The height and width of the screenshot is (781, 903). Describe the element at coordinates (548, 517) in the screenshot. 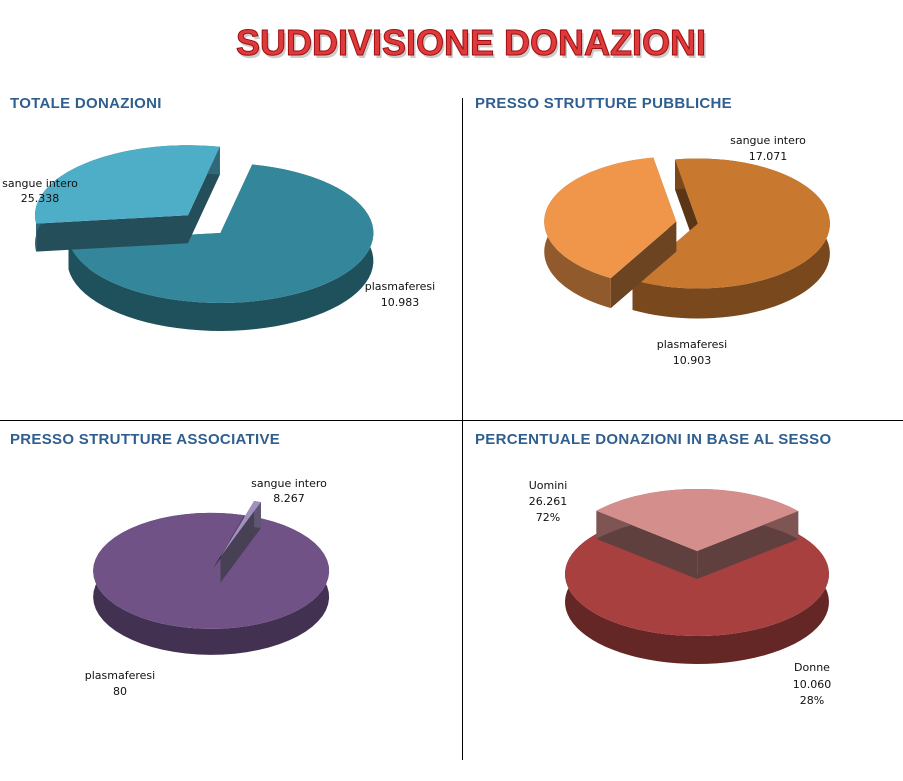

I see `slice-label-percent: 72%` at that location.